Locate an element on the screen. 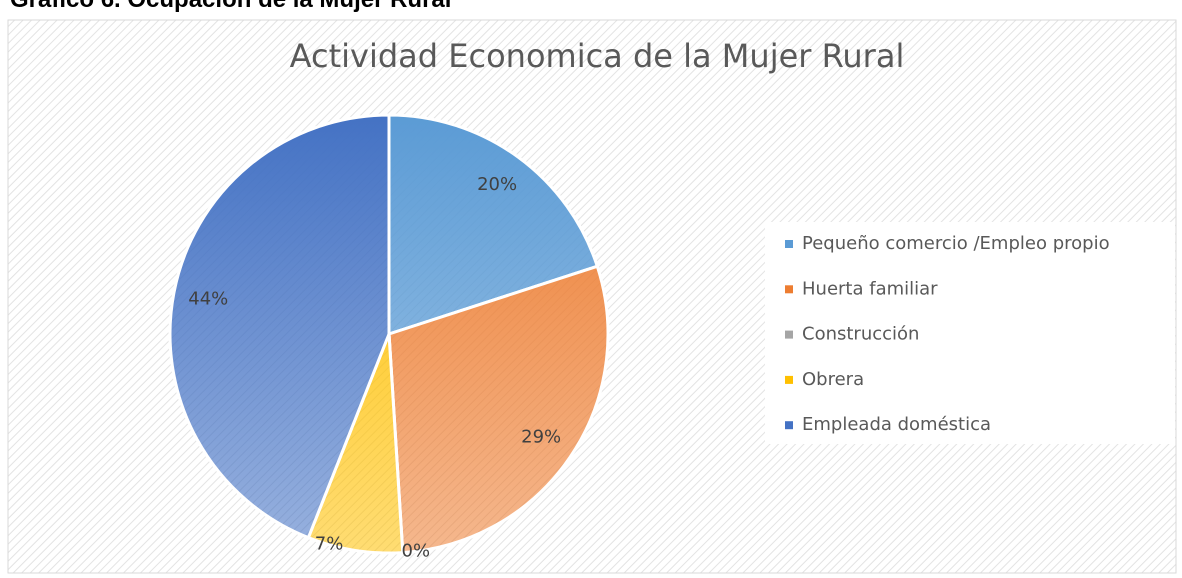 This screenshot has width=1182, height=578. data-label: 20% is located at coordinates (497, 184).